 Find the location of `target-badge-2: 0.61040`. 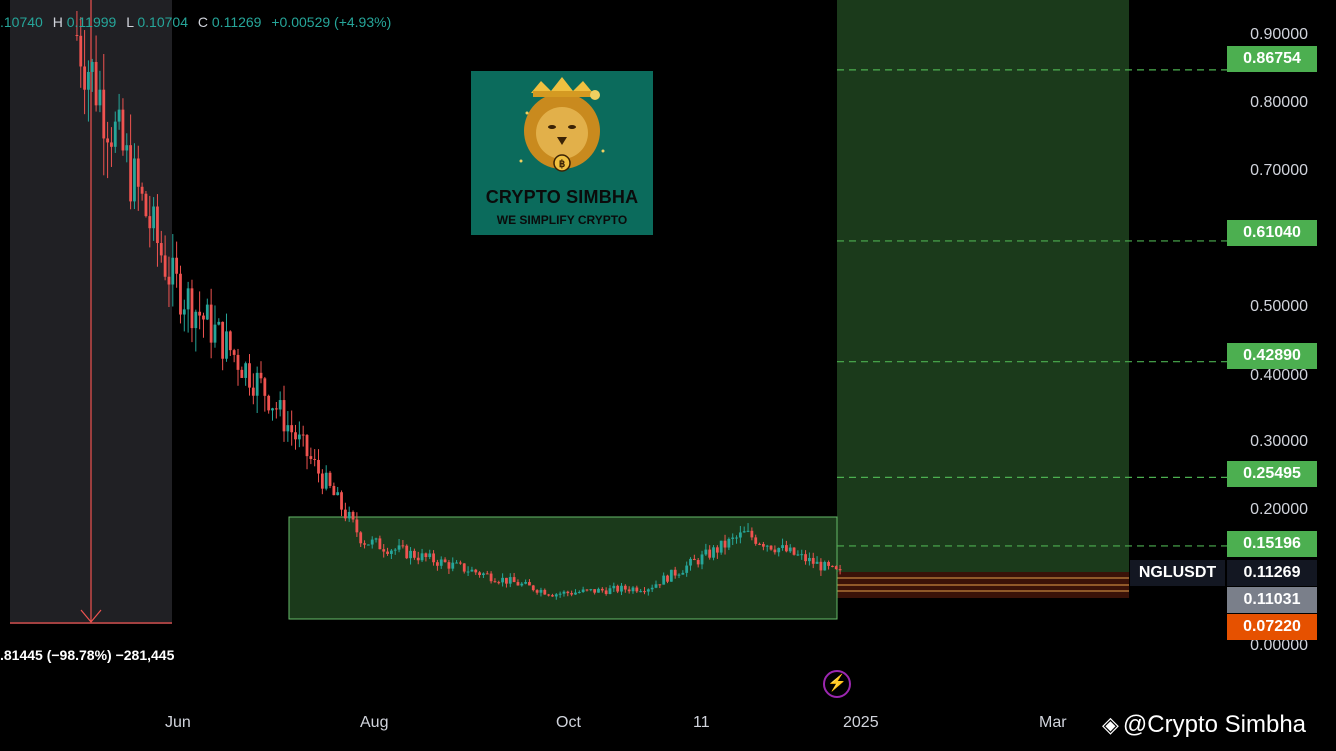

target-badge-2: 0.61040 is located at coordinates (1272, 233).